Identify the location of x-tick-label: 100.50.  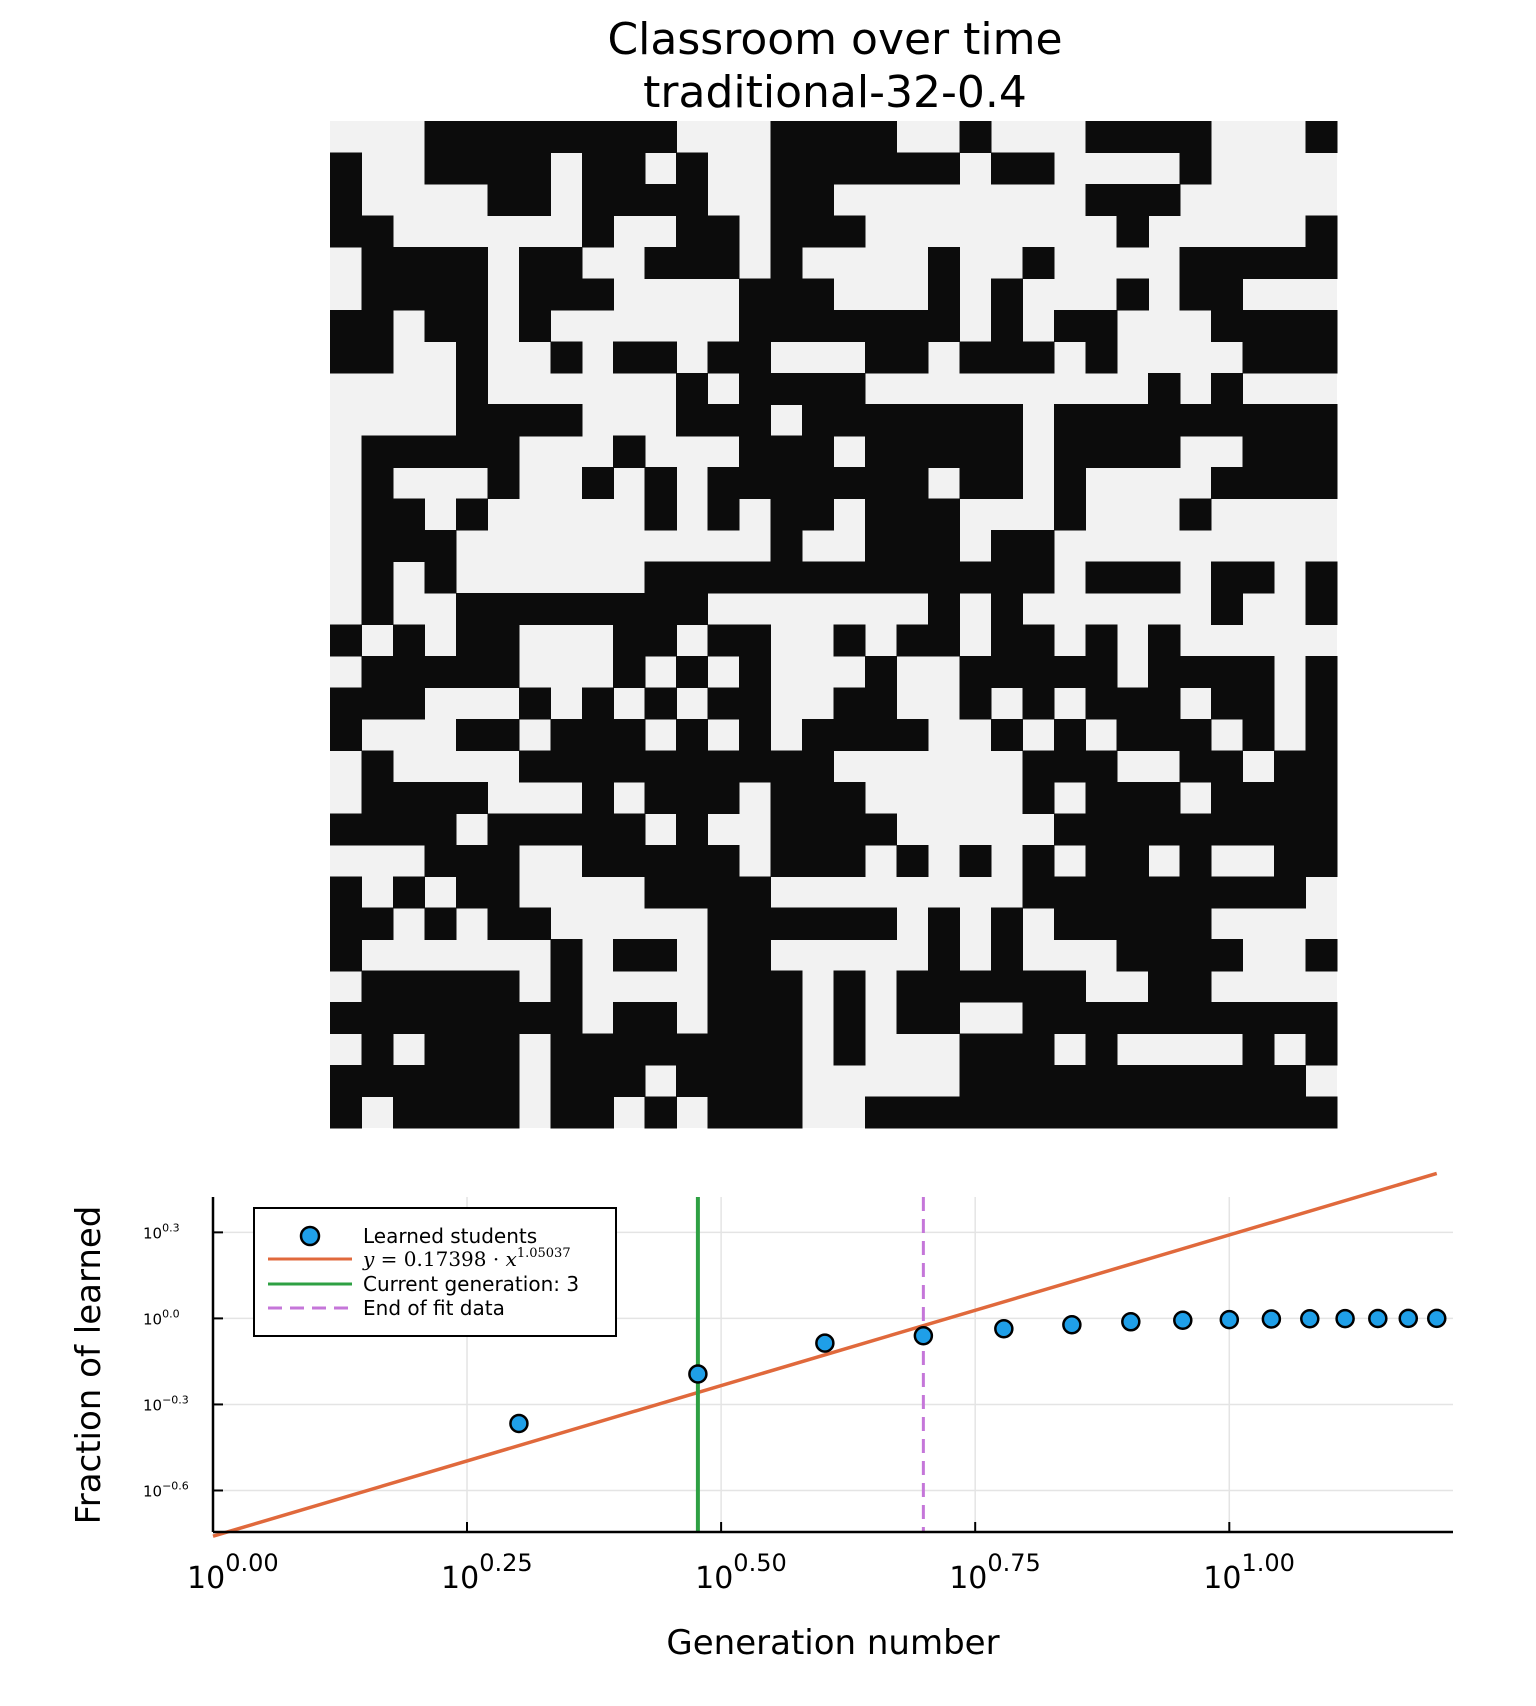
(741, 1572).